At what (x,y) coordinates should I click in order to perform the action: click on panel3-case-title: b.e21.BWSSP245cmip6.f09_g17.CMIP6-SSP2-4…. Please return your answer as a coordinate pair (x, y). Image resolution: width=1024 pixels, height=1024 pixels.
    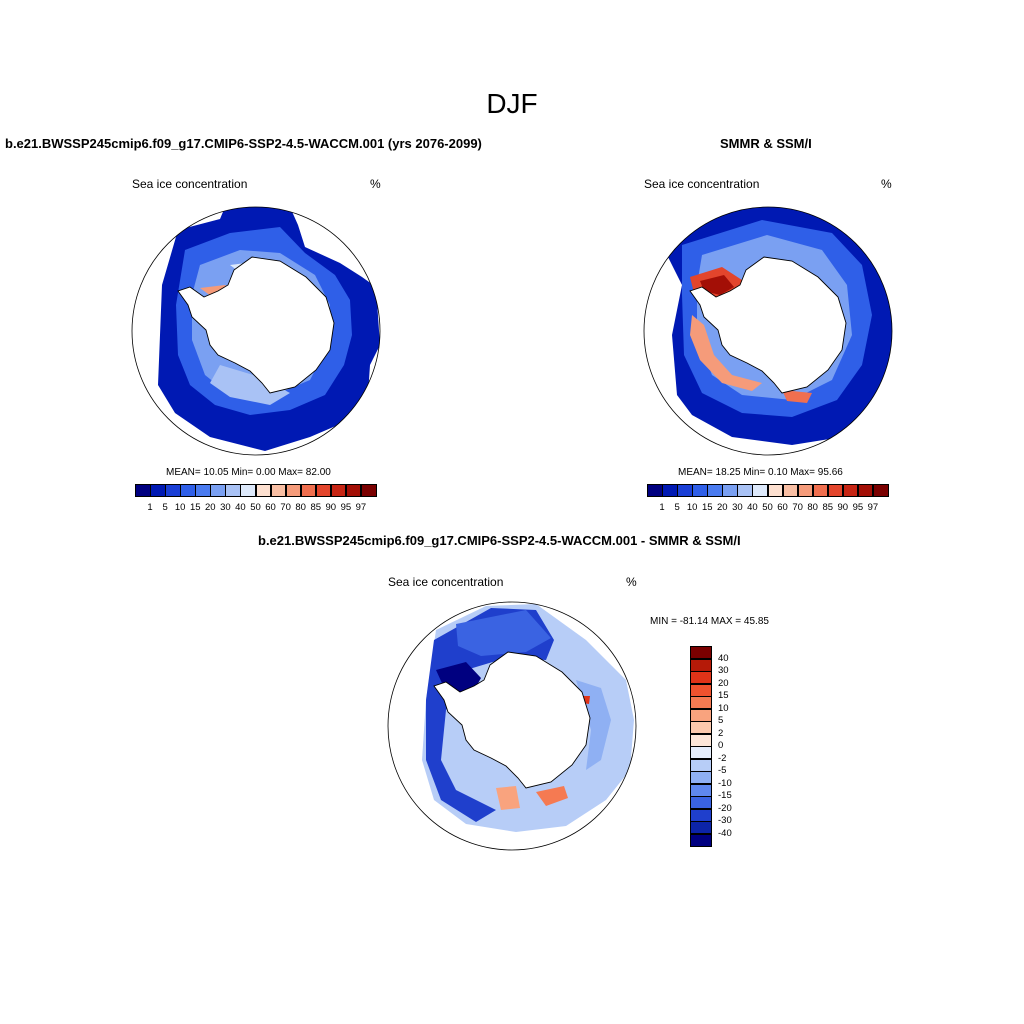
    Looking at the image, I should click on (499, 540).